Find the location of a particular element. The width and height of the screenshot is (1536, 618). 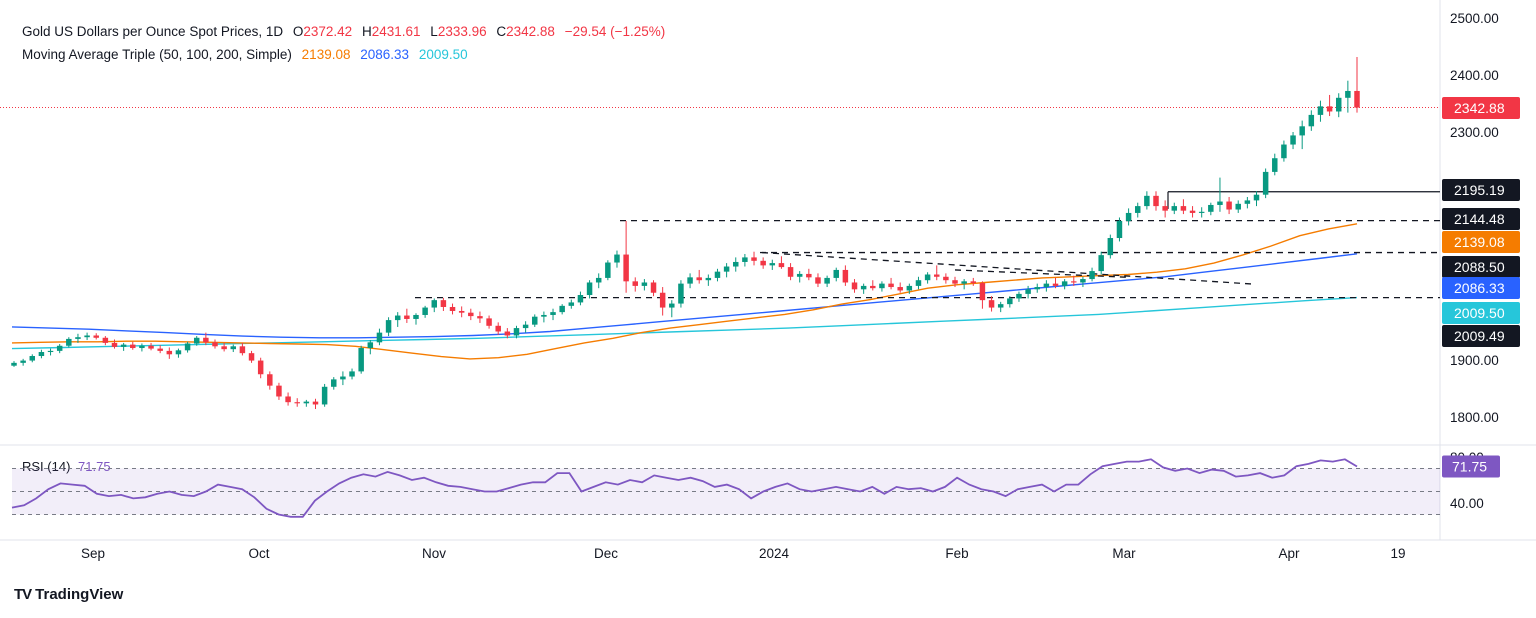

ma100-tag-bg is located at coordinates (1481, 288).